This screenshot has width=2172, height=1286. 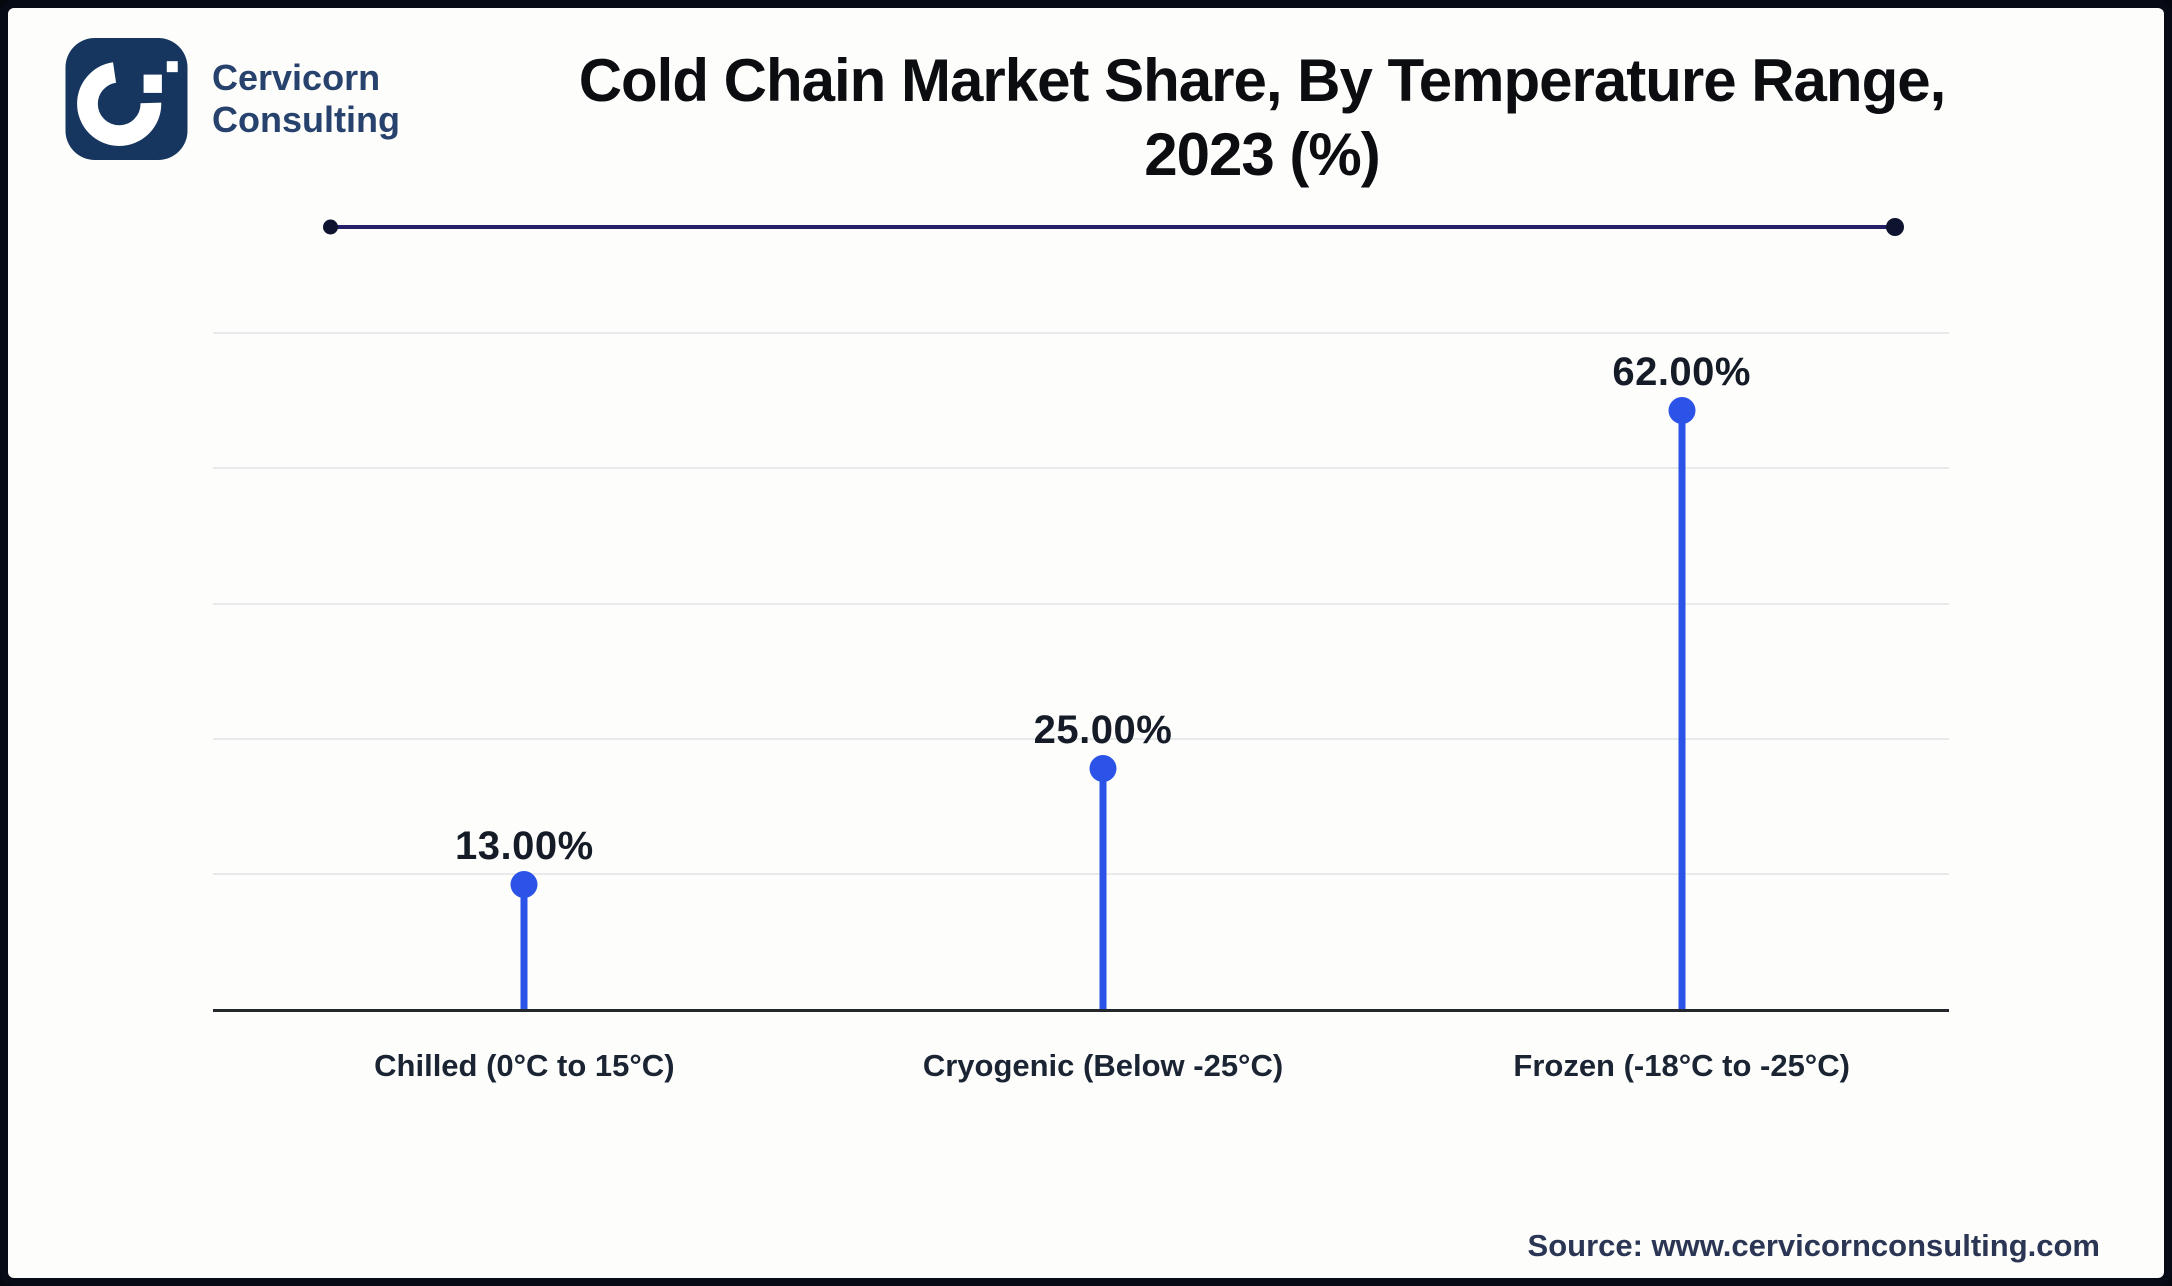 I want to click on value-label: 25.00%, so click(x=1103, y=729).